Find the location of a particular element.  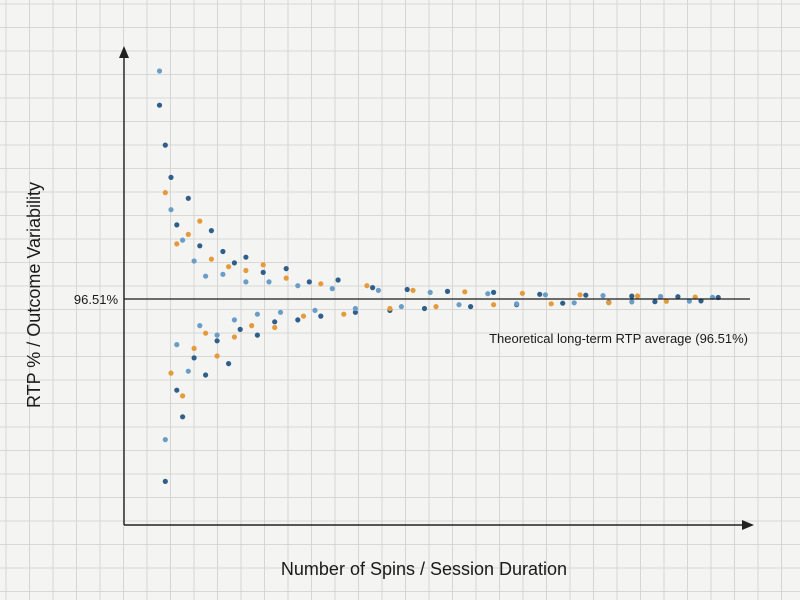

rtp-tick-label: 96.51% is located at coordinates (96, 299).